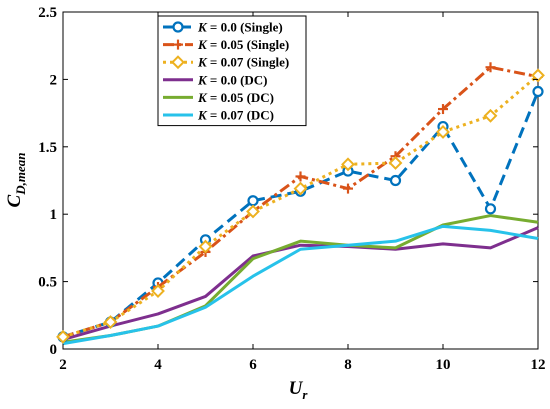  What do you see at coordinates (240, 27) in the screenshot?
I see `legend-label: K = 0.0 (Single)` at bounding box center [240, 27].